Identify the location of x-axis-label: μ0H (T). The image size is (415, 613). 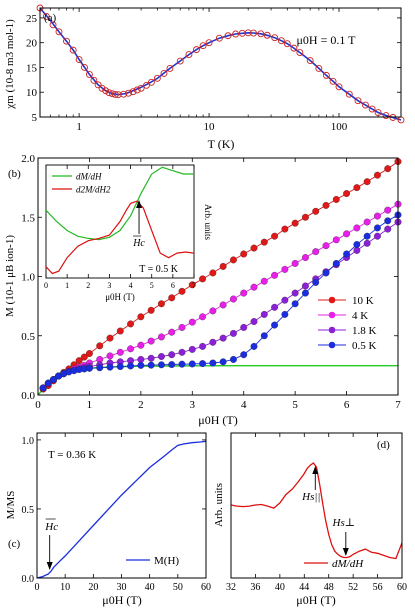
(121, 600).